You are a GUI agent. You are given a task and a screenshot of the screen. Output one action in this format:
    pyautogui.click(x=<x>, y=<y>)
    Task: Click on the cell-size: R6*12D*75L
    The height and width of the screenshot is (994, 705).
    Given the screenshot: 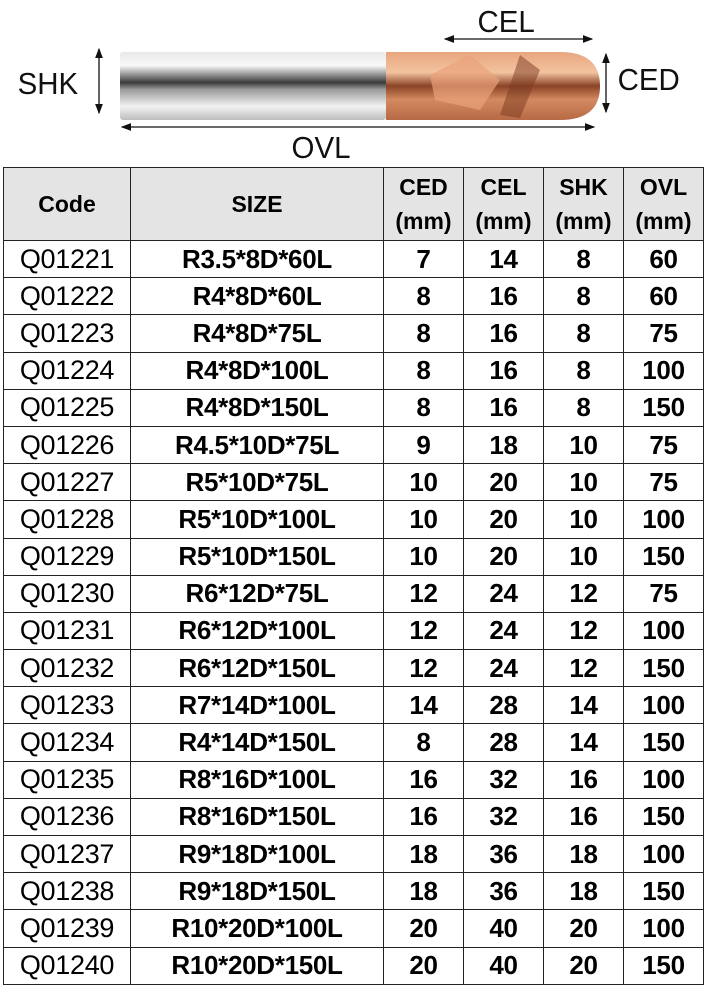 What is the action you would take?
    pyautogui.click(x=257, y=593)
    